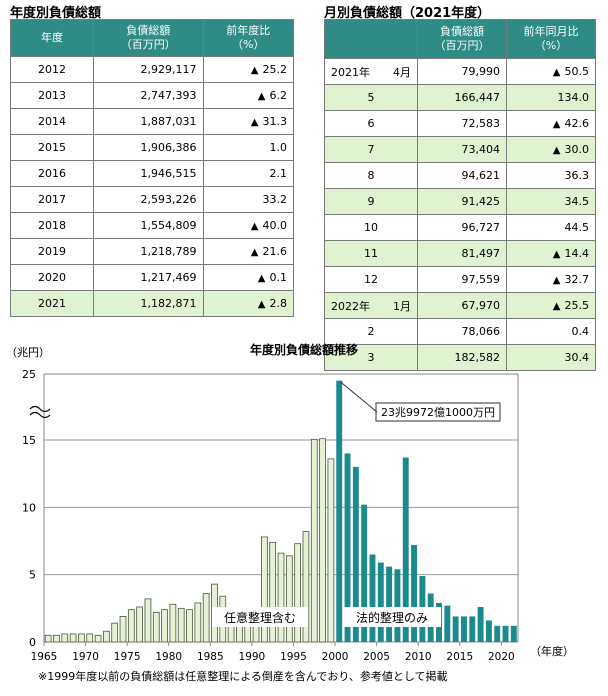 Image resolution: width=608 pixels, height=696 pixels. What do you see at coordinates (551, 305) in the screenshot?
I see `change-cell: ▲ 25.5` at bounding box center [551, 305].